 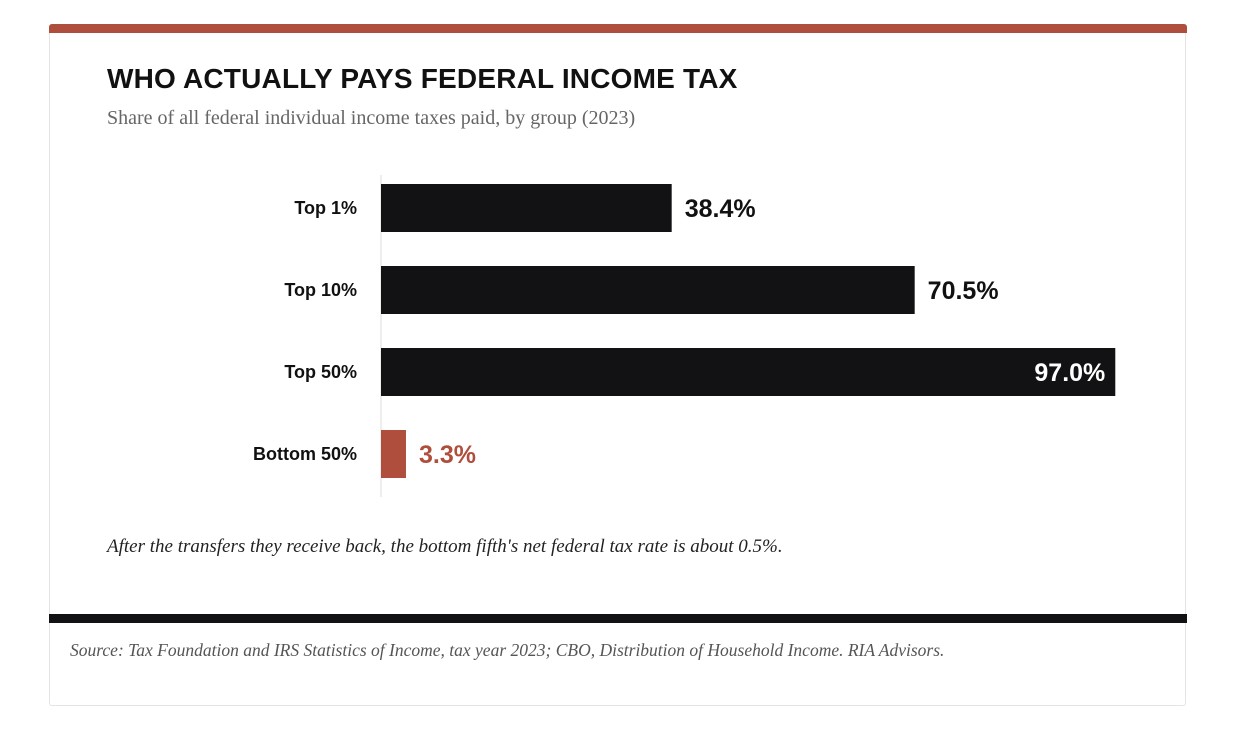 I want to click on category-label: Bottom 50%, so click(x=305, y=454).